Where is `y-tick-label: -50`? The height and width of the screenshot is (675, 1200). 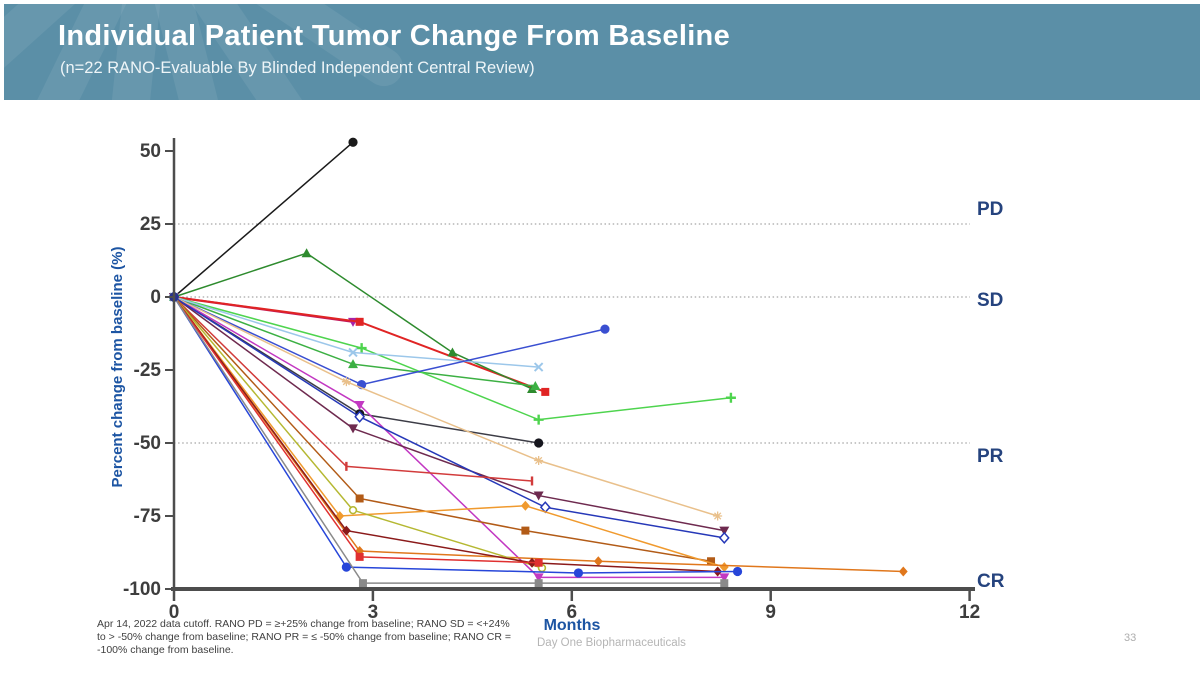
y-tick-label: -50 is located at coordinates (147, 443).